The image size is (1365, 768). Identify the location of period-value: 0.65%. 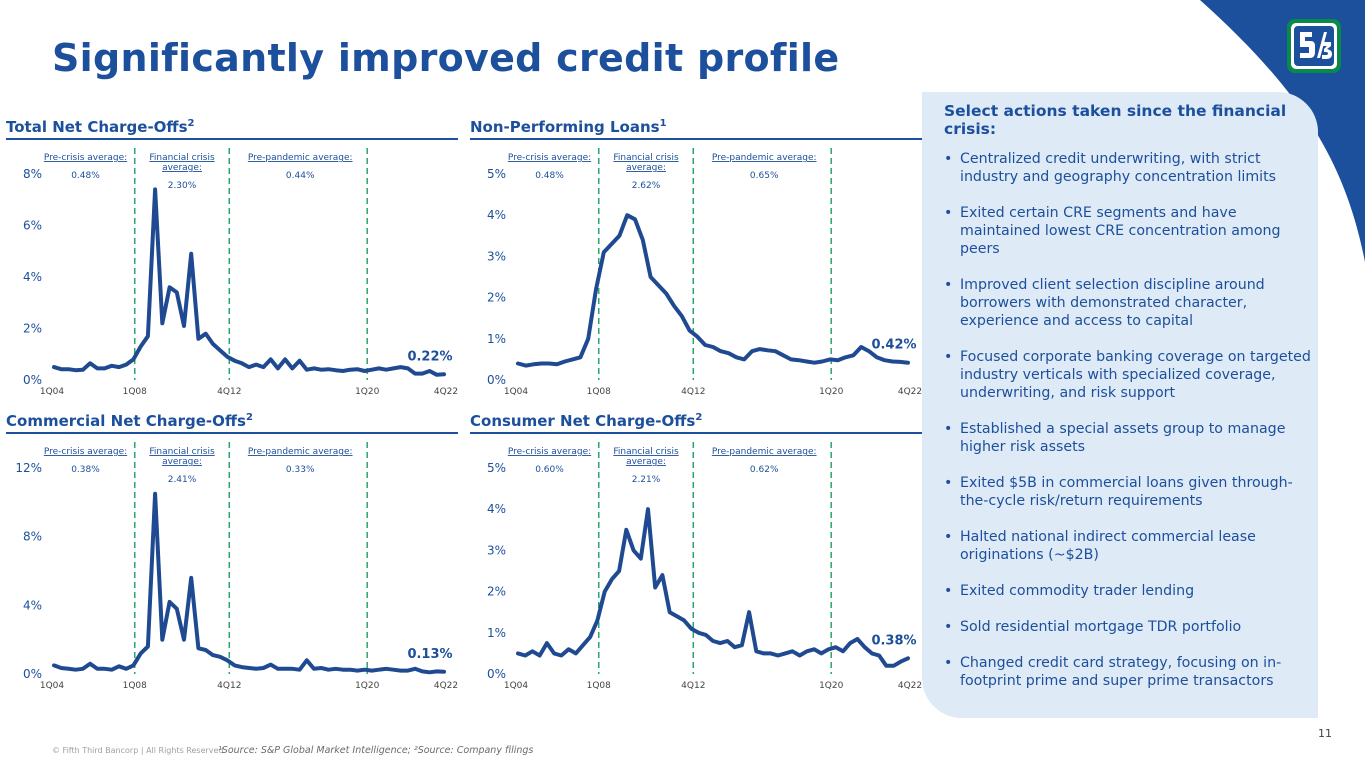
(764, 176).